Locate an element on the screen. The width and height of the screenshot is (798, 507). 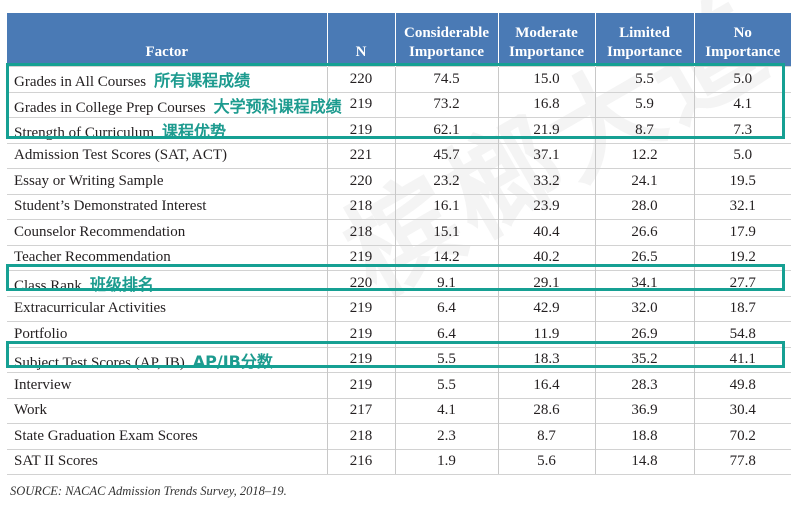
table-row: Portfolio 219 6.4 11.9 26.9 54.8 is located at coordinates (399, 334).